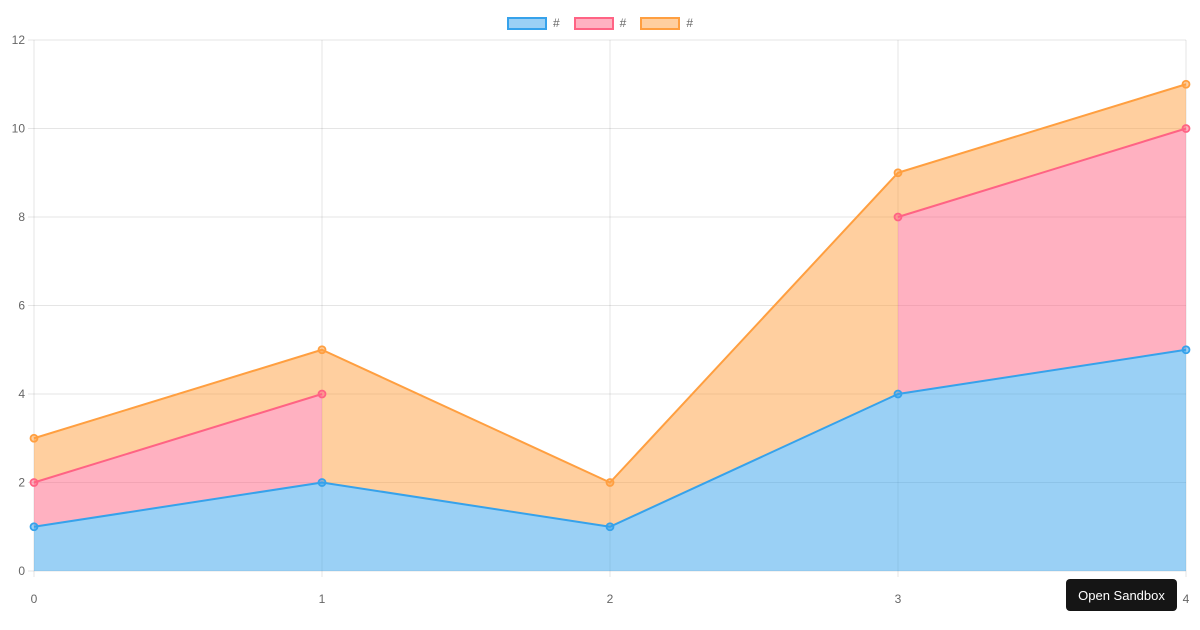  What do you see at coordinates (1186, 599) in the screenshot?
I see `x-tick-label-4: 4` at bounding box center [1186, 599].